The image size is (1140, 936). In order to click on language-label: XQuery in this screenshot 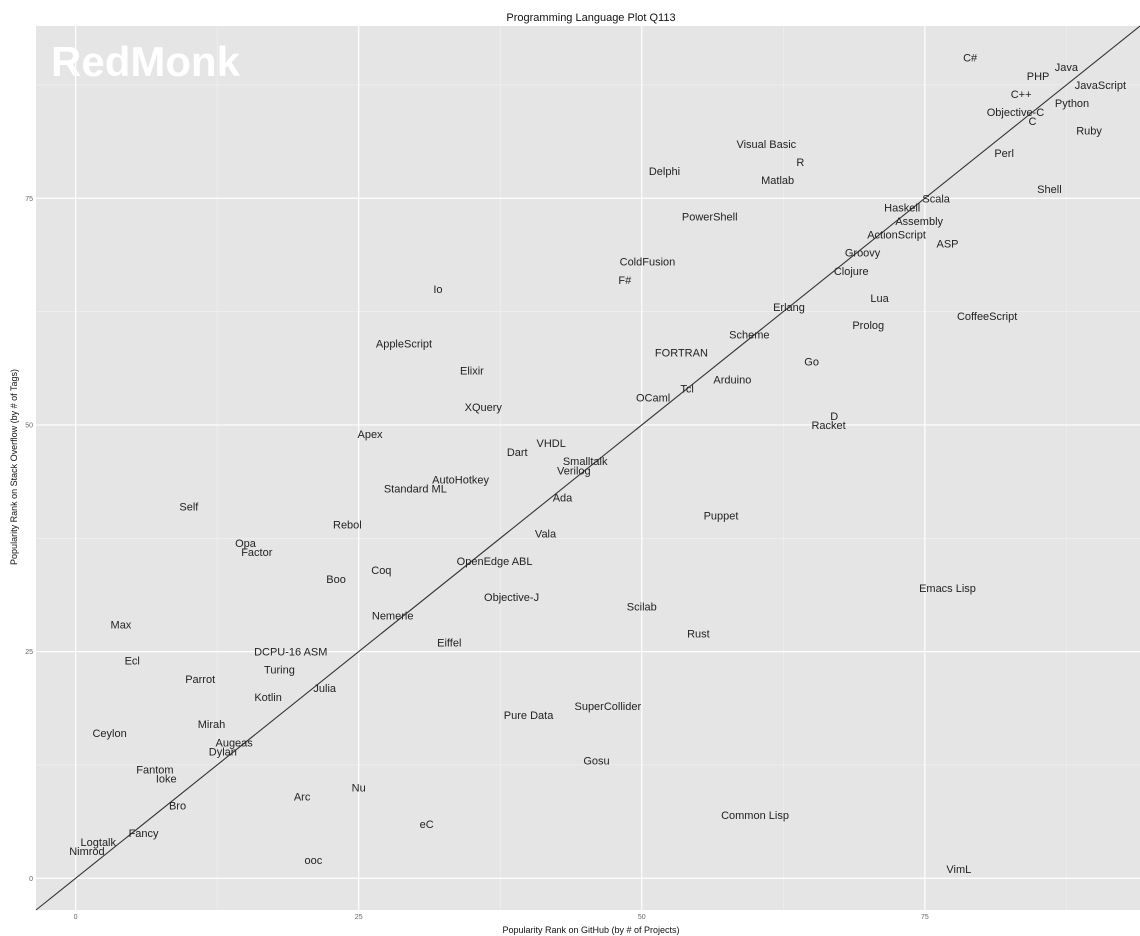, I will do `click(484, 408)`.